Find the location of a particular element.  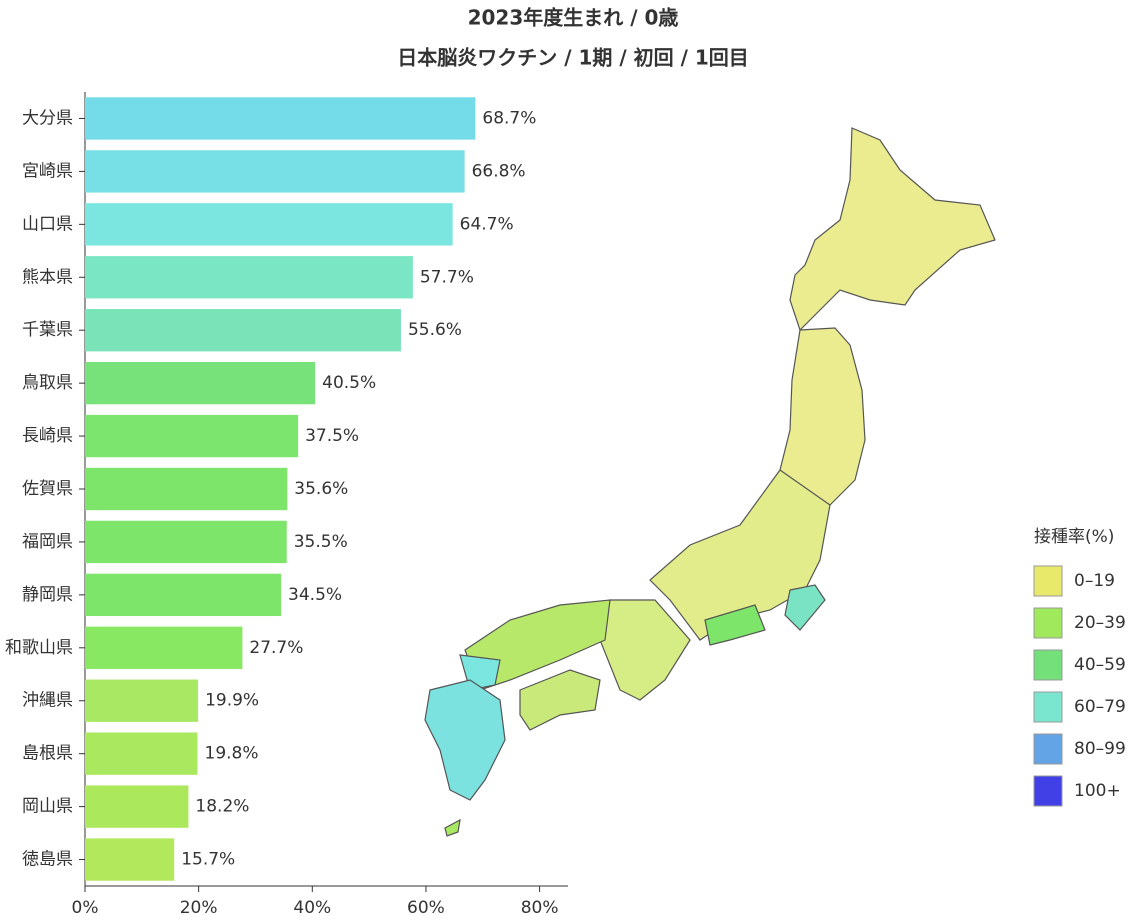

tohoku is located at coordinates (822, 416).